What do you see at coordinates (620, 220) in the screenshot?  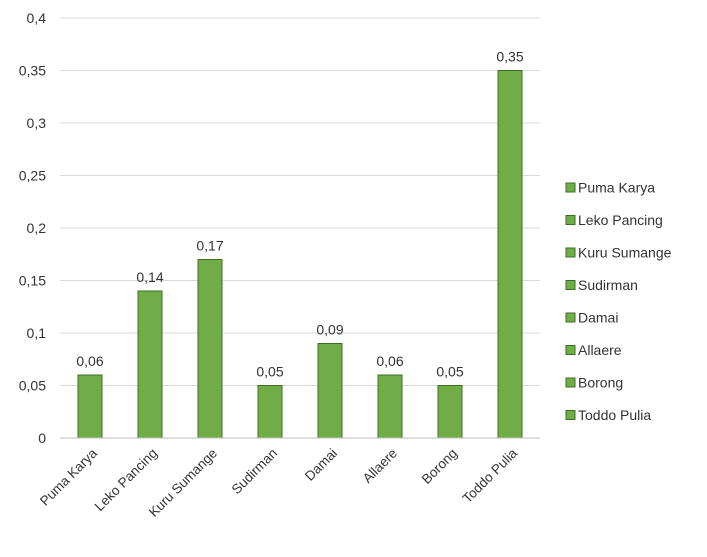 I see `legend-label: Leko Pancing` at bounding box center [620, 220].